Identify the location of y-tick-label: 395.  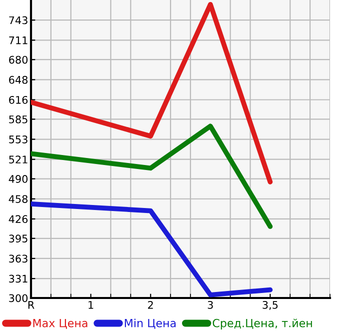
(18, 238).